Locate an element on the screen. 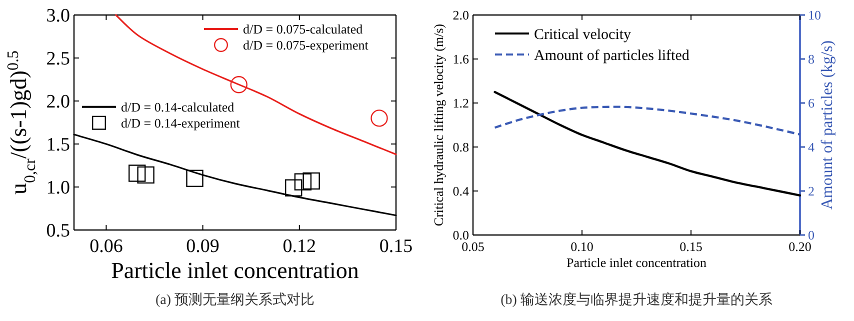 Image resolution: width=854 pixels, height=321 pixels. y2-tick-label: 8 is located at coordinates (811, 59).